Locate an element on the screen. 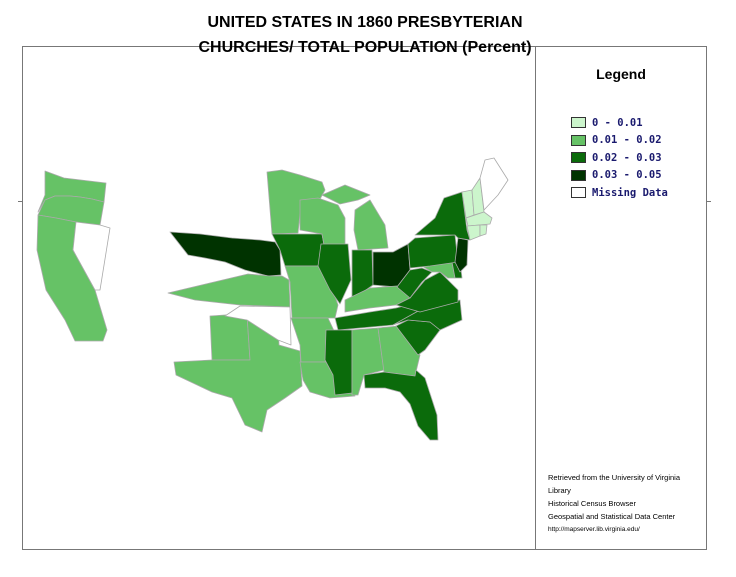 The image size is (736, 577). state-california is located at coordinates (72, 278).